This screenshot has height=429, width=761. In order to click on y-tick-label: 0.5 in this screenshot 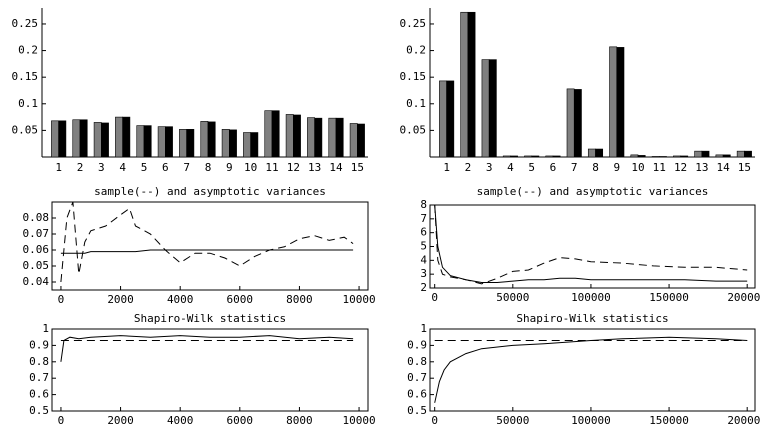, I will do `click(417, 410)`.